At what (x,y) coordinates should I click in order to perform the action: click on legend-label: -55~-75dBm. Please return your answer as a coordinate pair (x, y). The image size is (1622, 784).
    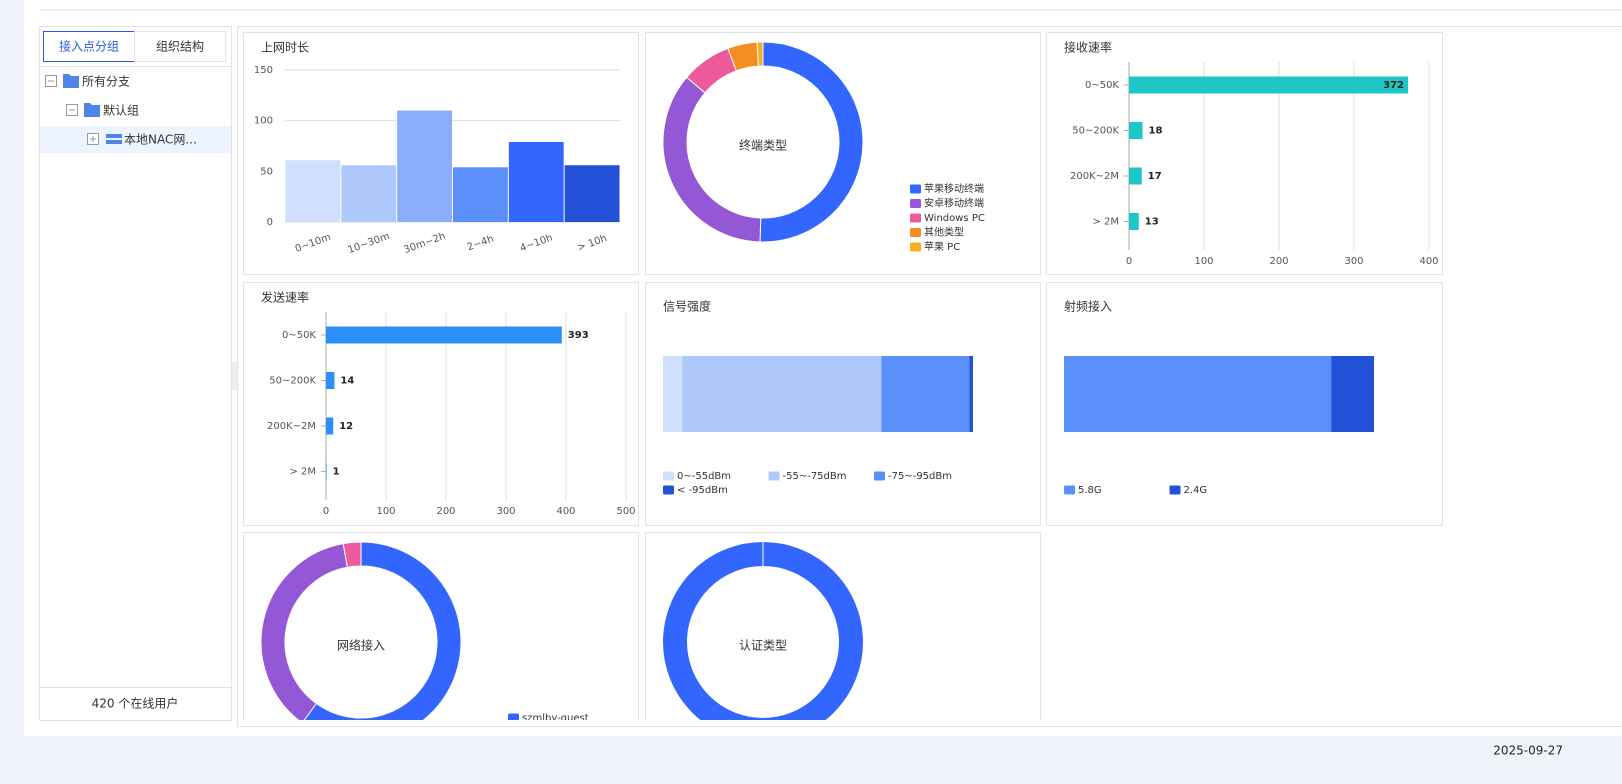
    Looking at the image, I should click on (815, 476).